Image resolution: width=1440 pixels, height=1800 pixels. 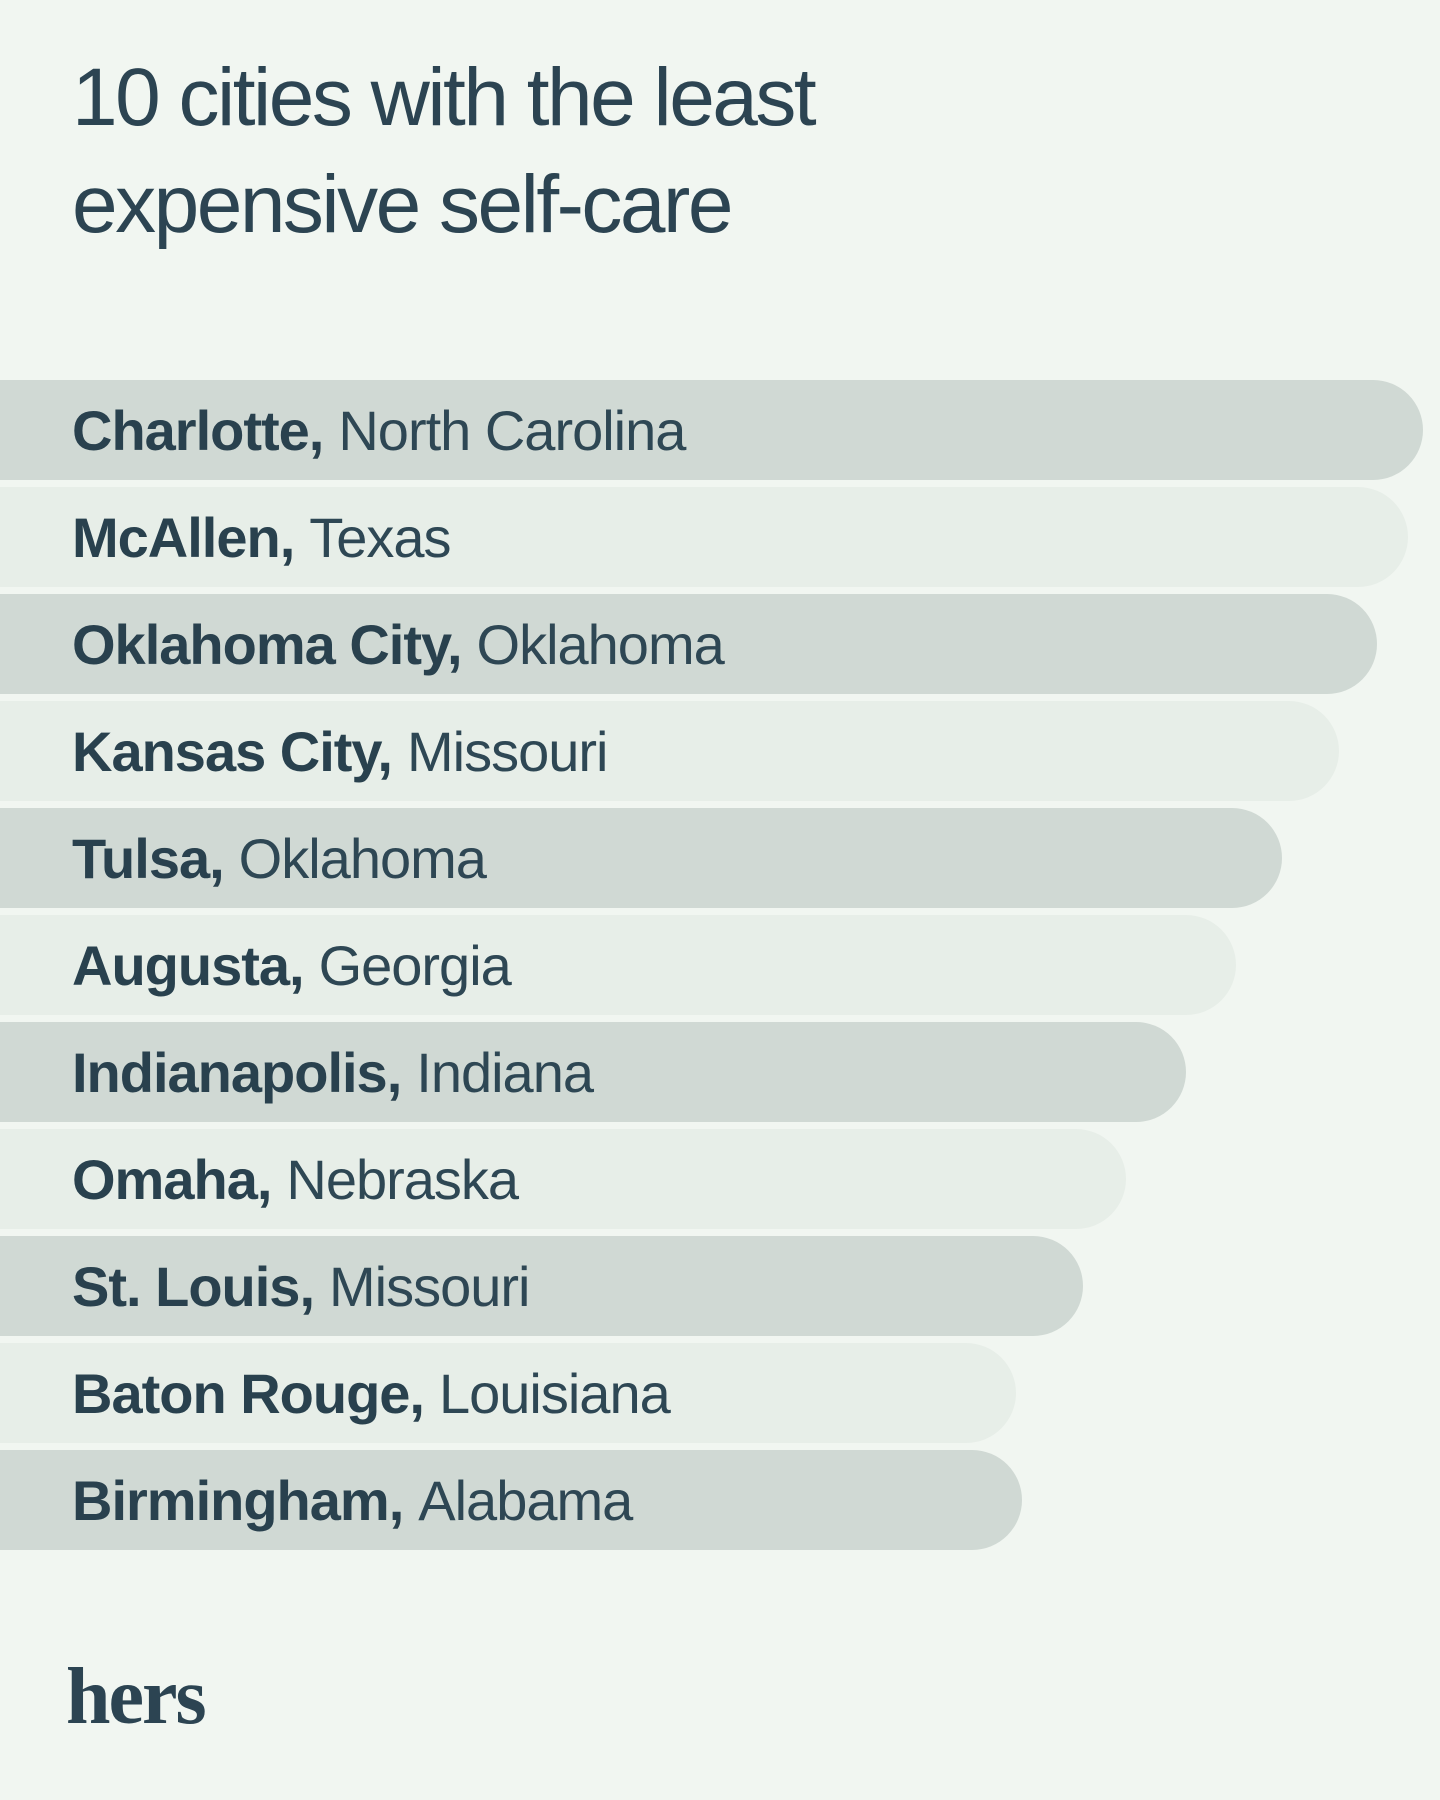 I want to click on bar-charlotte: Charlotte, North Carolina, so click(x=711, y=430).